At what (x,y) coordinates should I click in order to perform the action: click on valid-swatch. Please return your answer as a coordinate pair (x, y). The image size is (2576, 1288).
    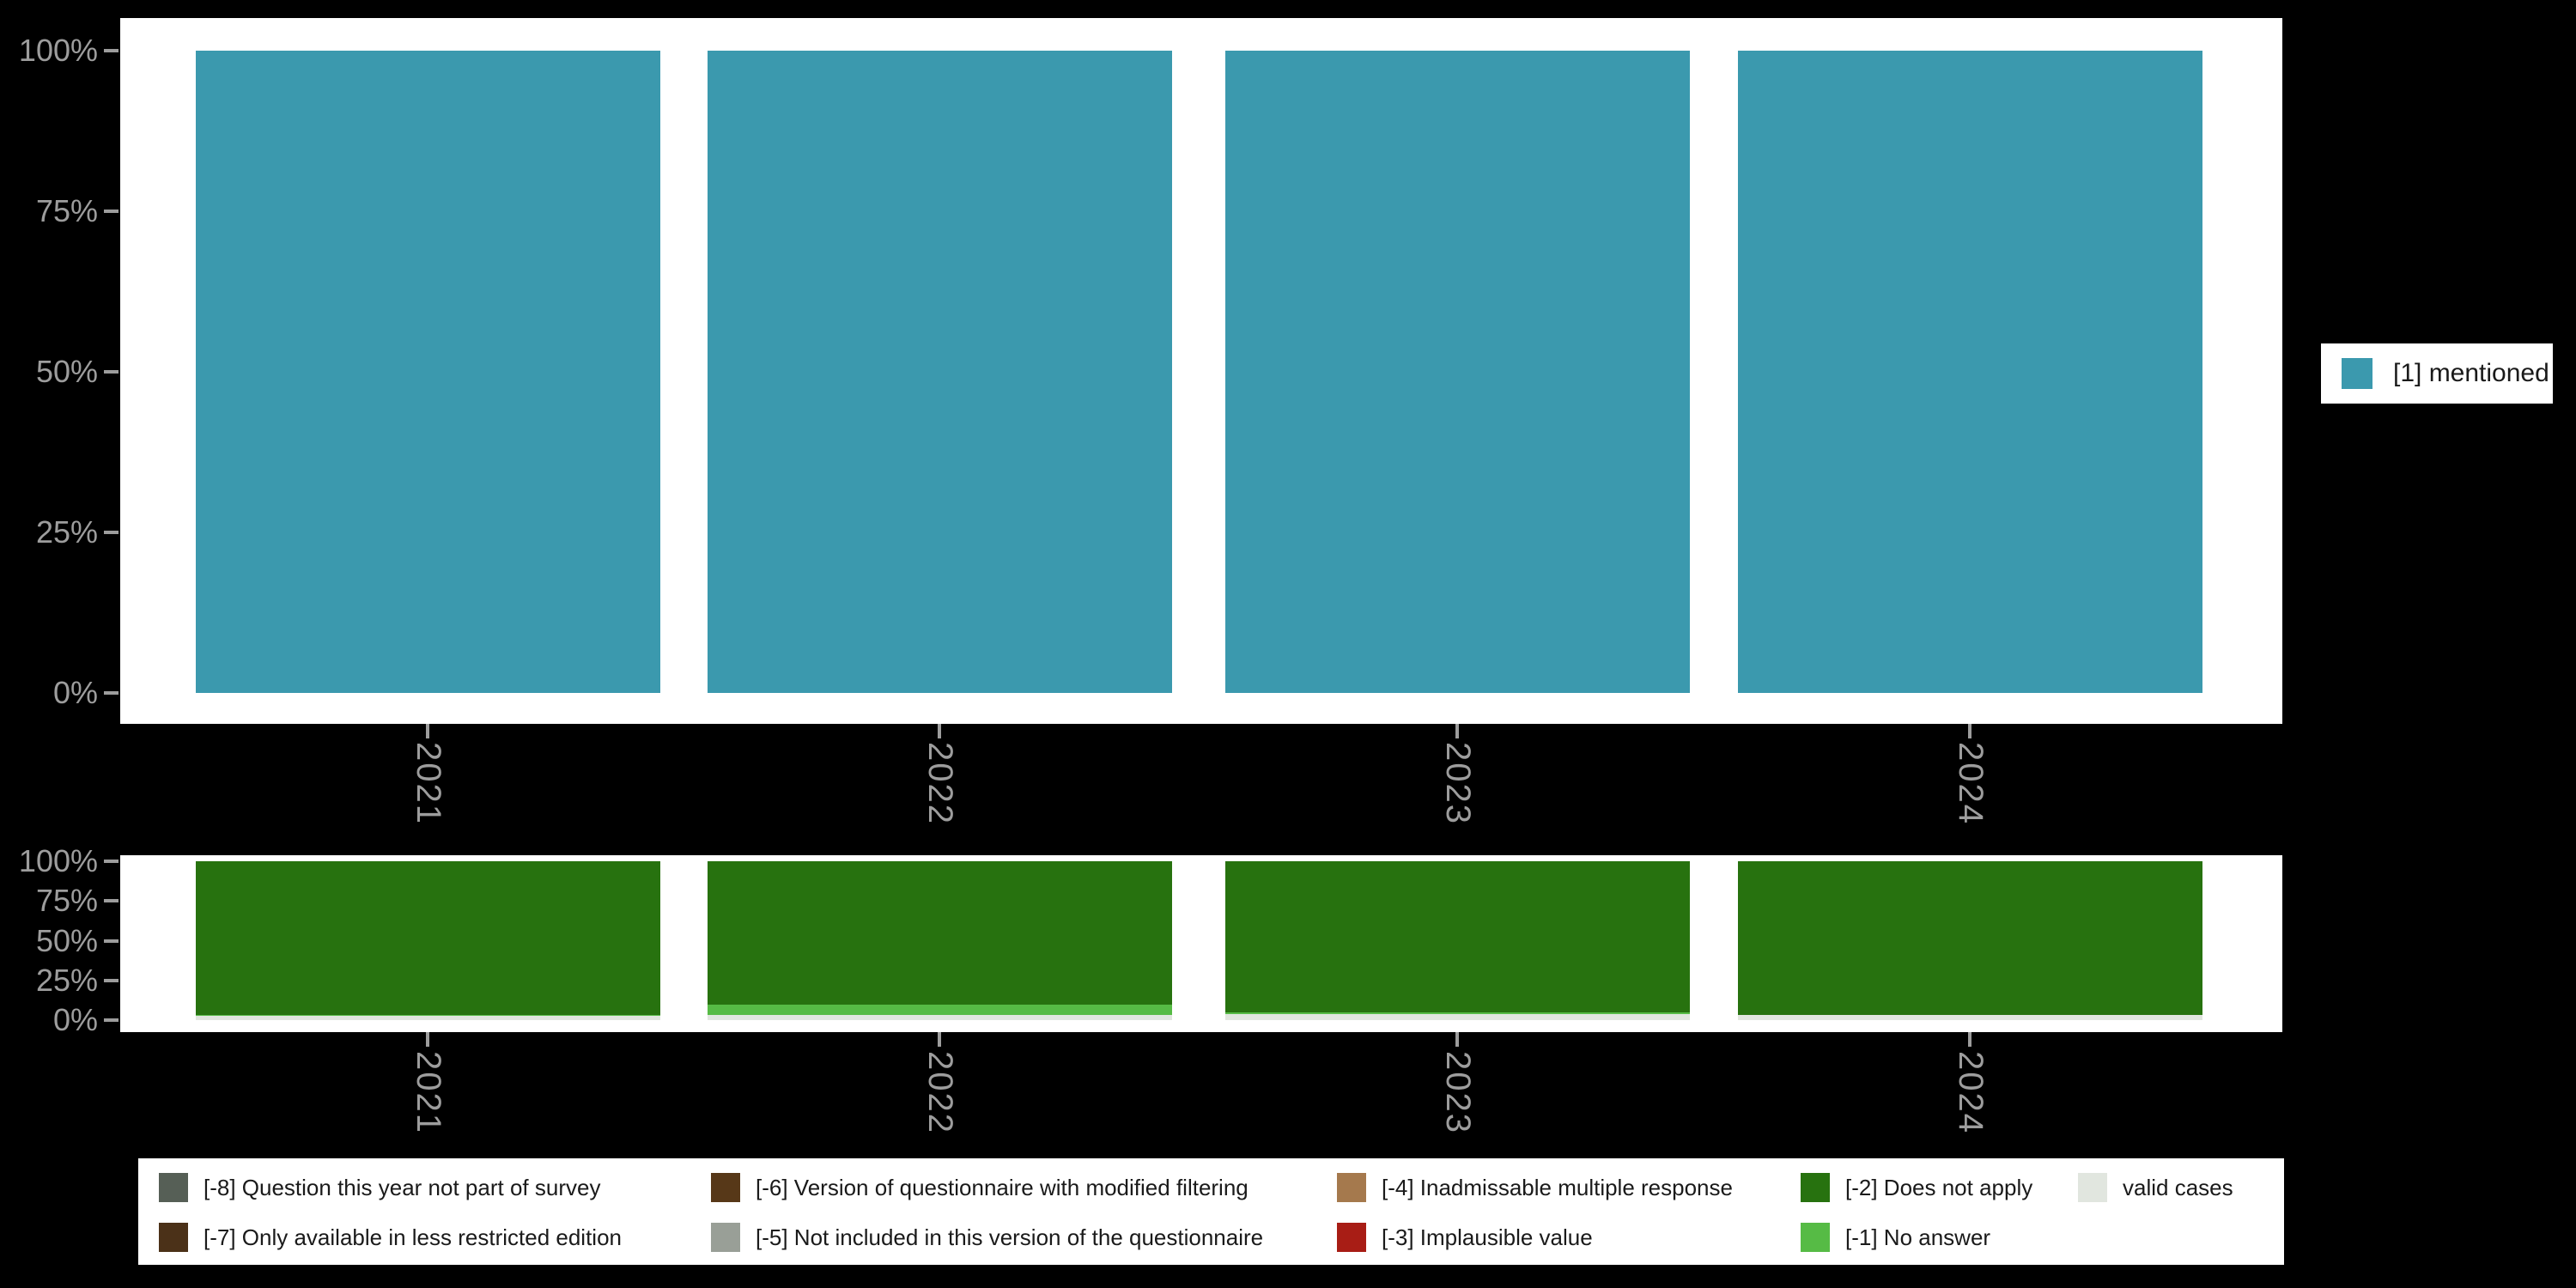
    Looking at the image, I should click on (2092, 1188).